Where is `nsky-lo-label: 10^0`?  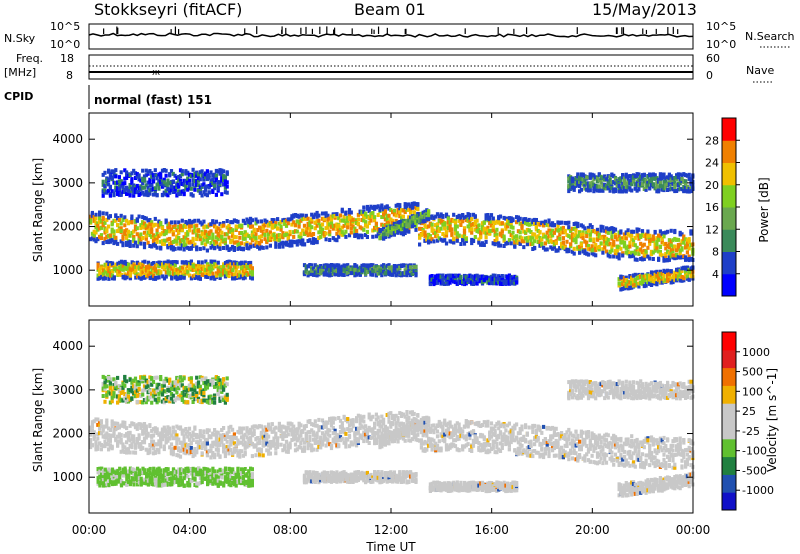 nsky-lo-label: 10^0 is located at coordinates (65, 44).